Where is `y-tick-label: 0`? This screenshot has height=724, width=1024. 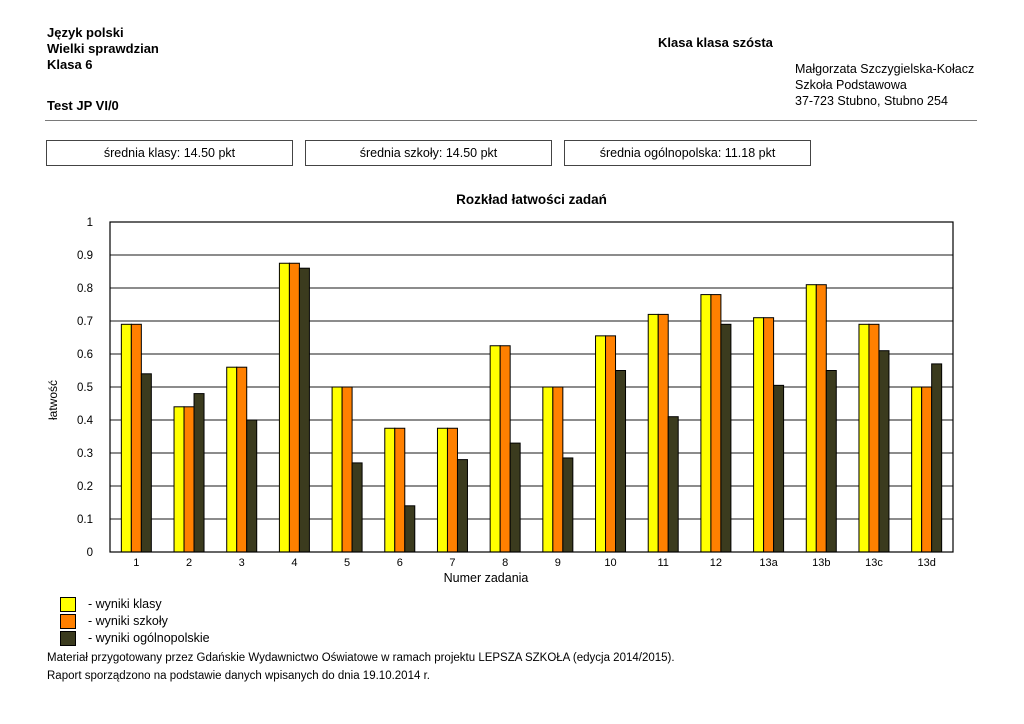
y-tick-label: 0 is located at coordinates (90, 553).